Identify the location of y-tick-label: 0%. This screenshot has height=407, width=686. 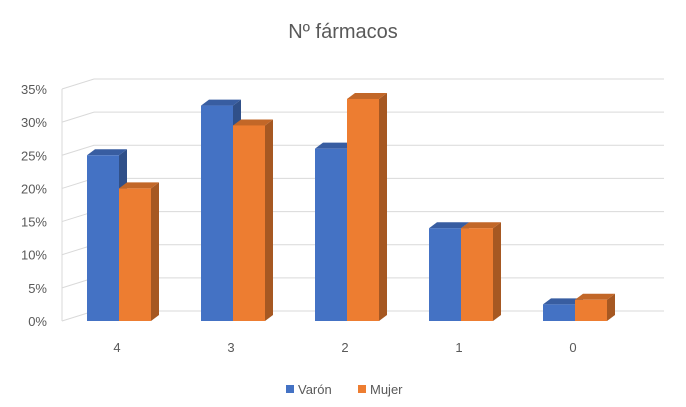
(37, 321).